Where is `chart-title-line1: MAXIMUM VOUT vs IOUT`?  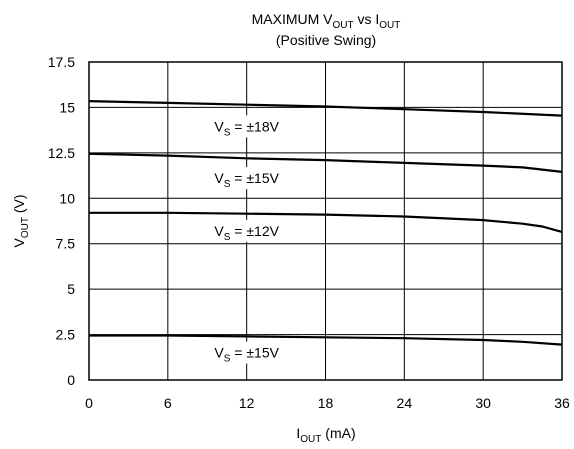
chart-title-line1: MAXIMUM VOUT vs IOUT is located at coordinates (326, 21).